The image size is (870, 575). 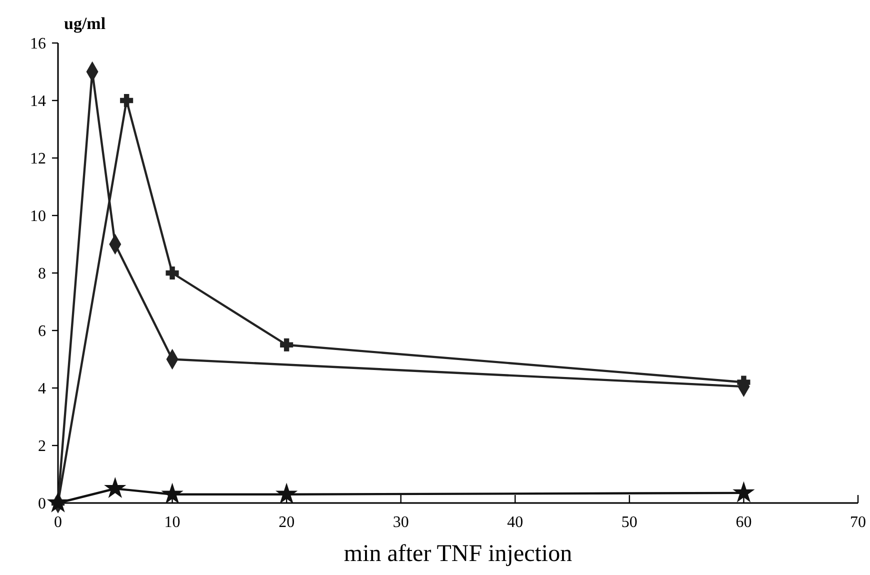 I want to click on y-tick-label: 0, so click(x=42, y=504).